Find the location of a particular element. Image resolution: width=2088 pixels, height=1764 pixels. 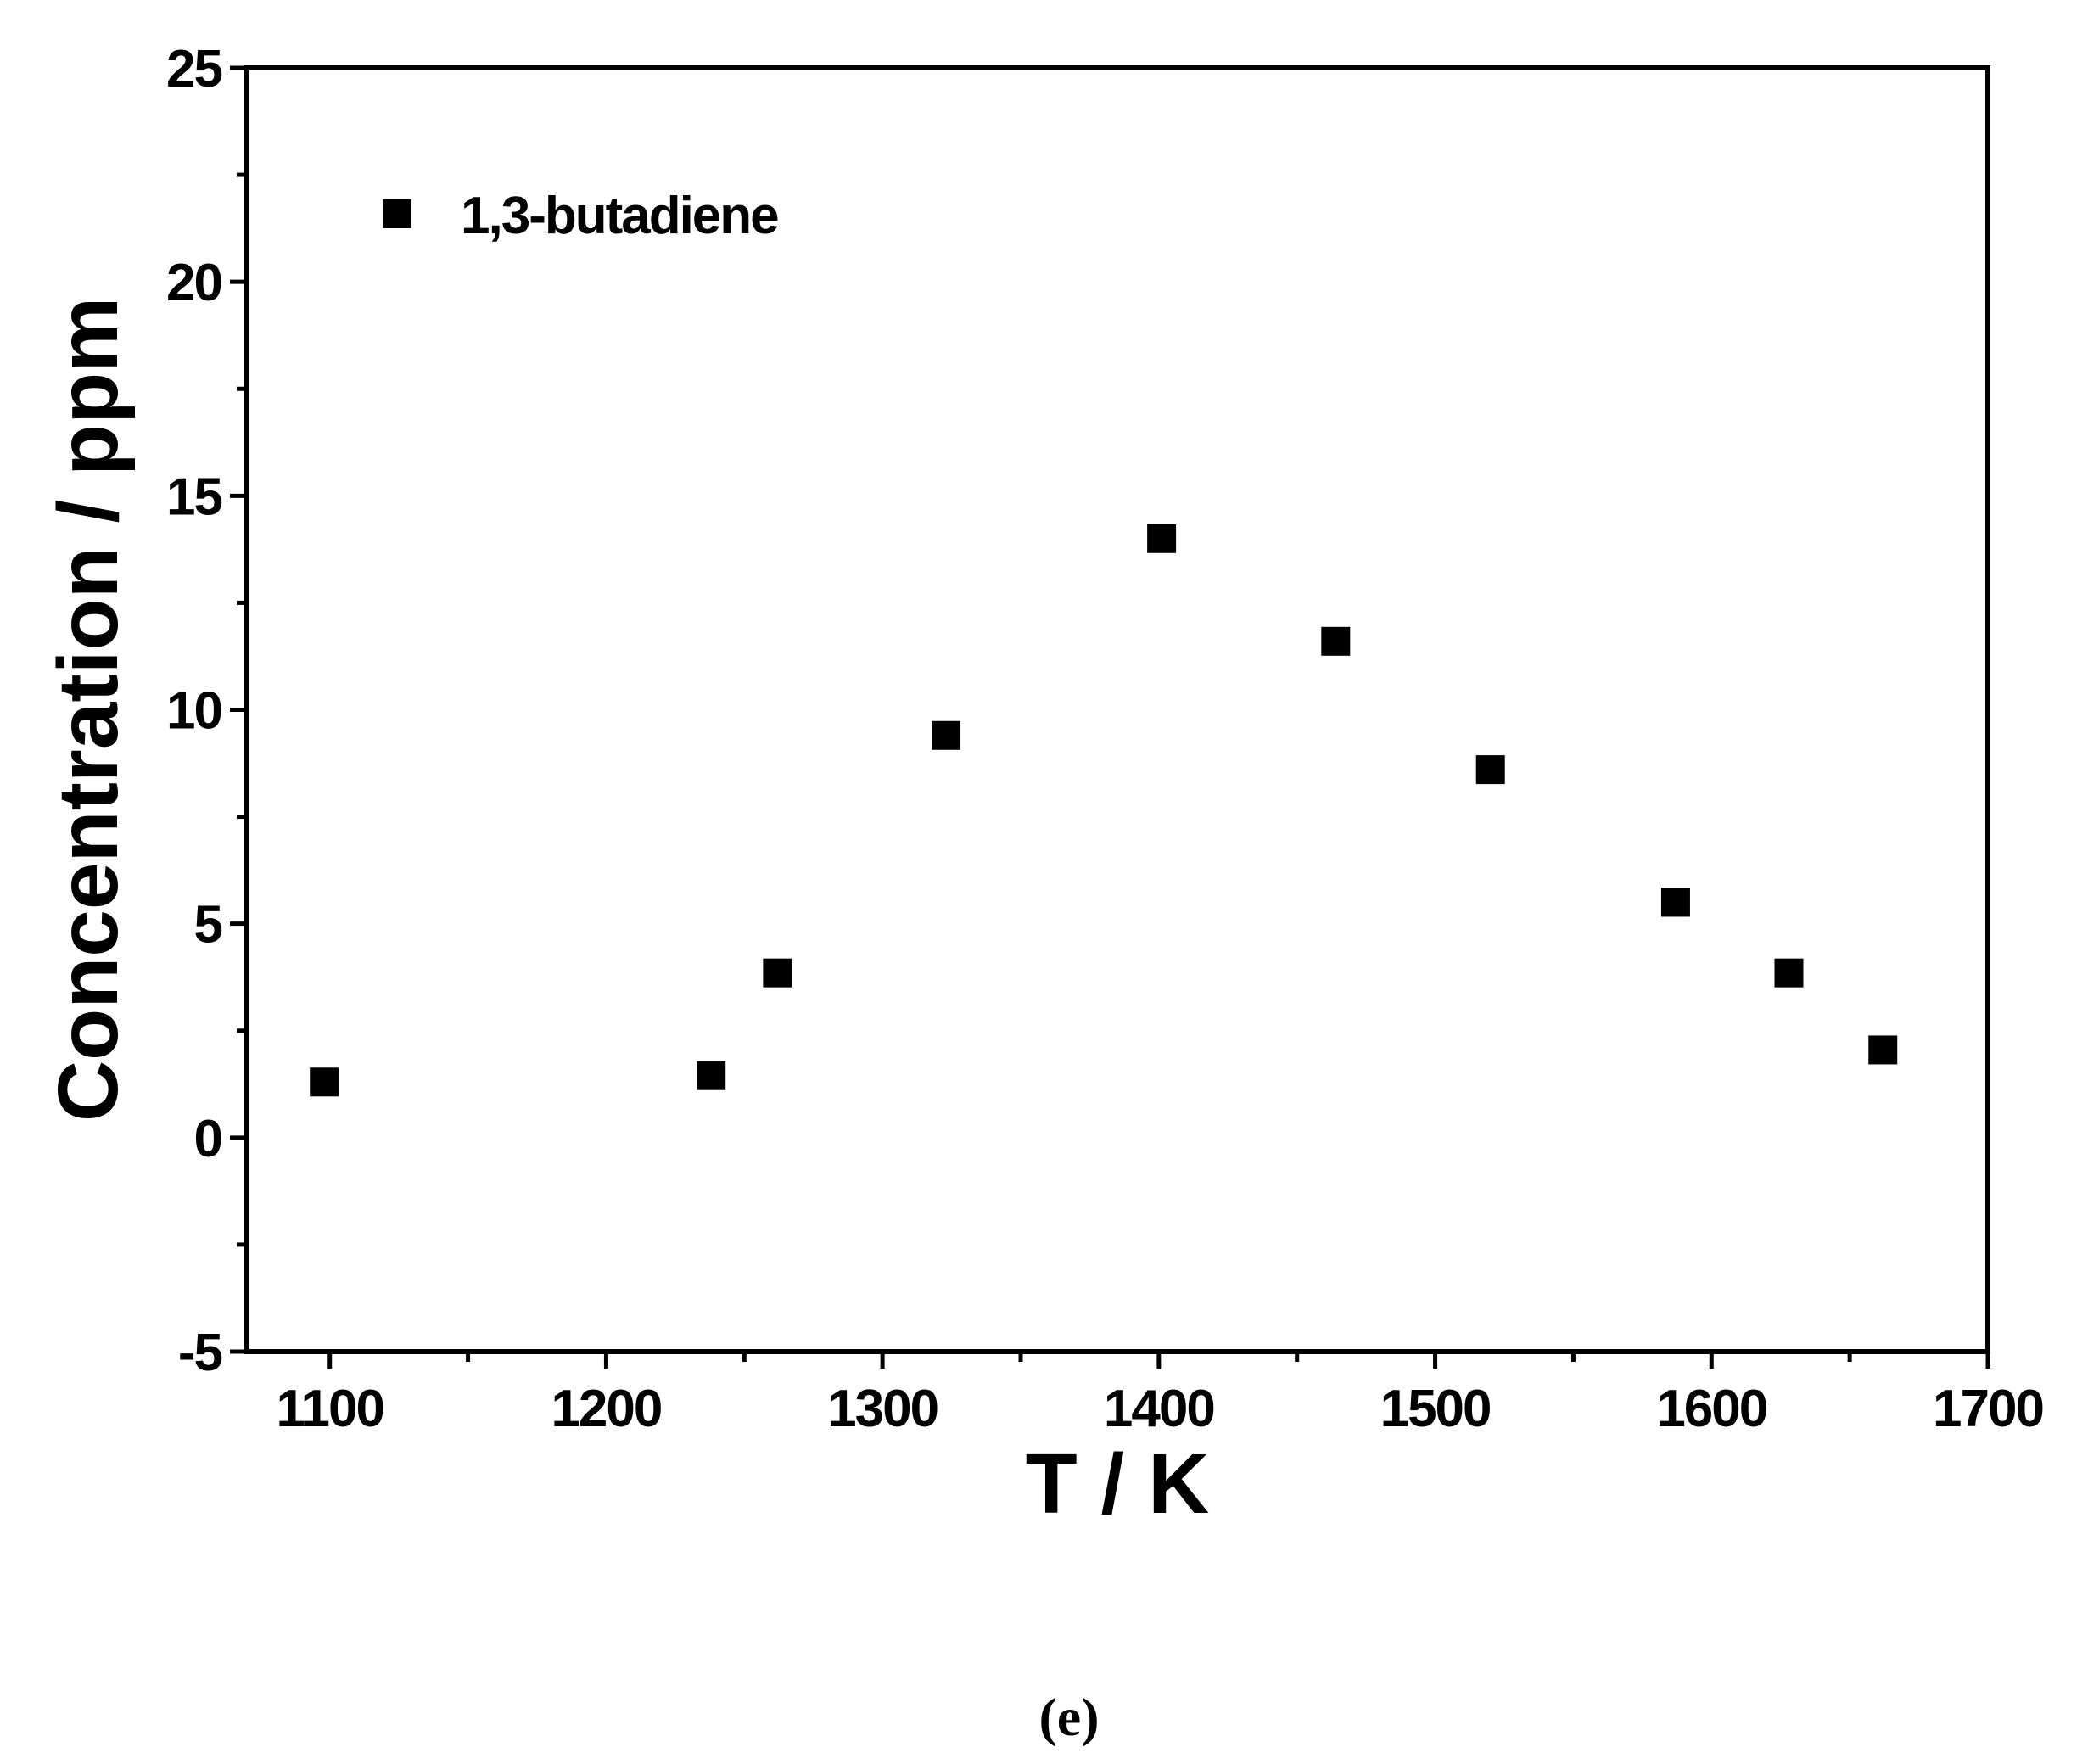

x-tick-label: 1400 is located at coordinates (1159, 1409).